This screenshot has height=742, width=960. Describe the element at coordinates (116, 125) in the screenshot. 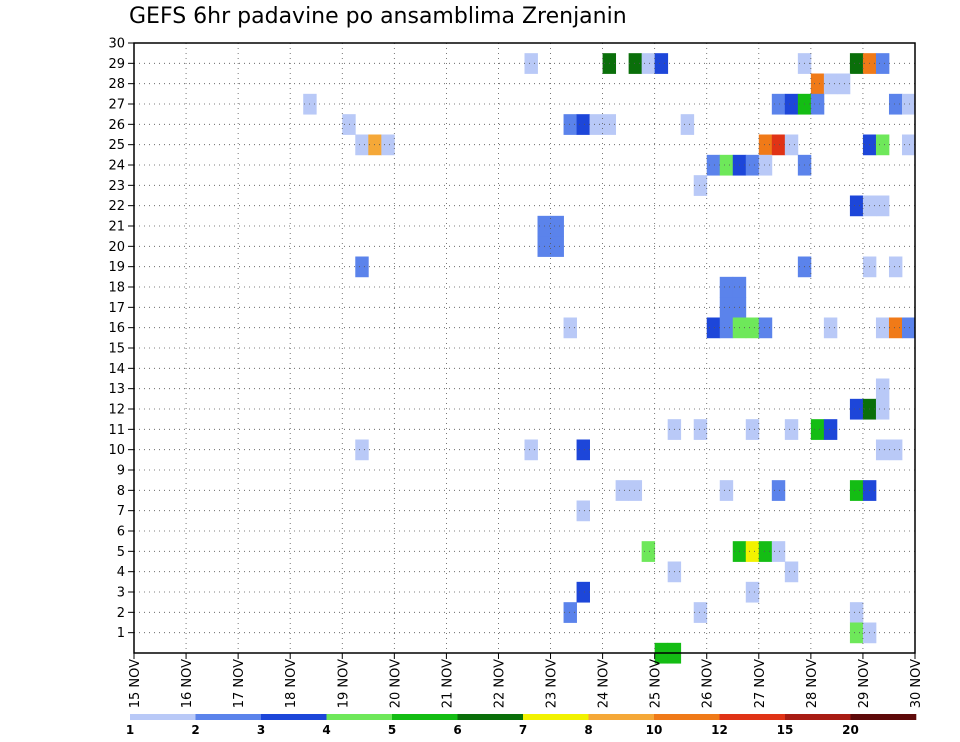

I see `y-tick-label: 26` at that location.